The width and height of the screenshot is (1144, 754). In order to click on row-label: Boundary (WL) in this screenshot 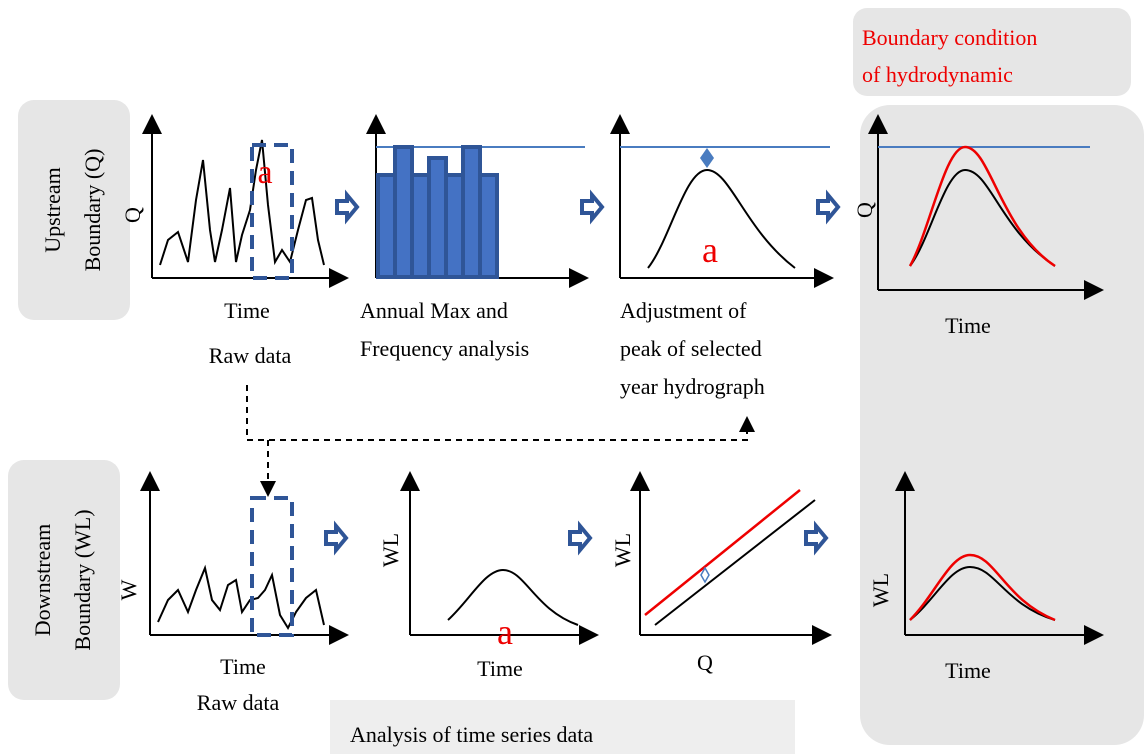, I will do `click(82, 579)`.